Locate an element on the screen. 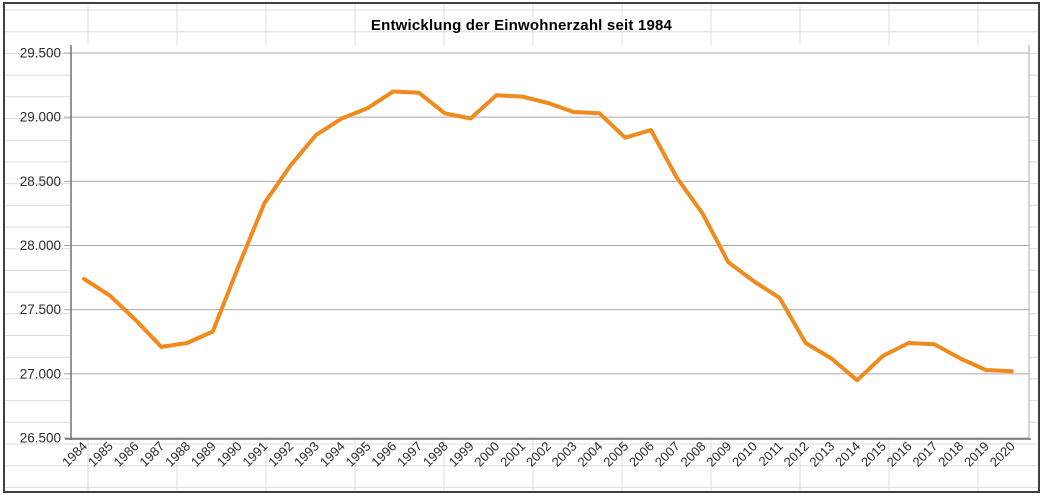 The width and height of the screenshot is (1043, 497). x-tick-label: 2007 is located at coordinates (667, 454).